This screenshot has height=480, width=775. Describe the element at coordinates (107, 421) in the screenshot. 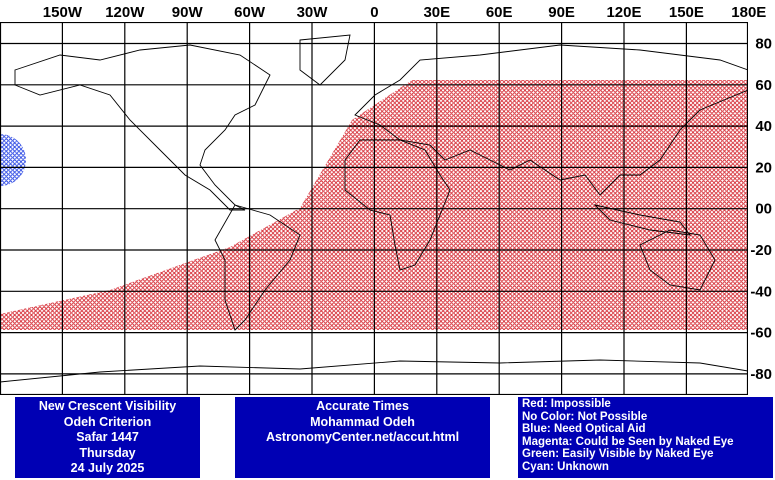

I see `info-line: Odeh Criterion` at that location.